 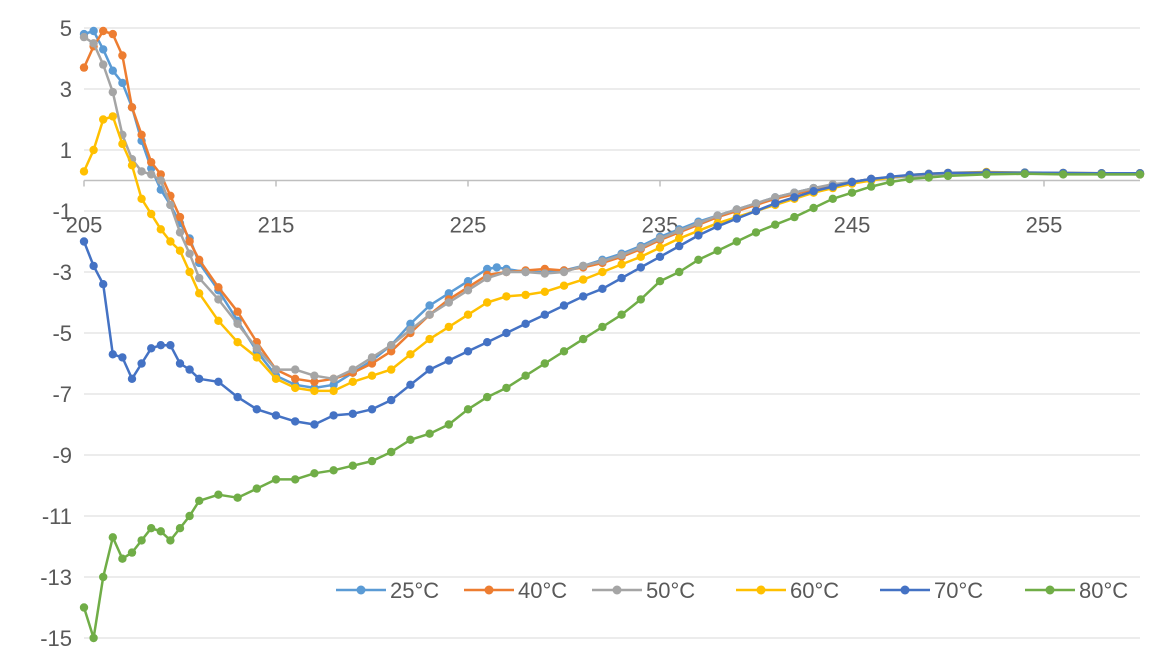 What do you see at coordinates (1103, 590) in the screenshot?
I see `legend-label-5: 80°C` at bounding box center [1103, 590].